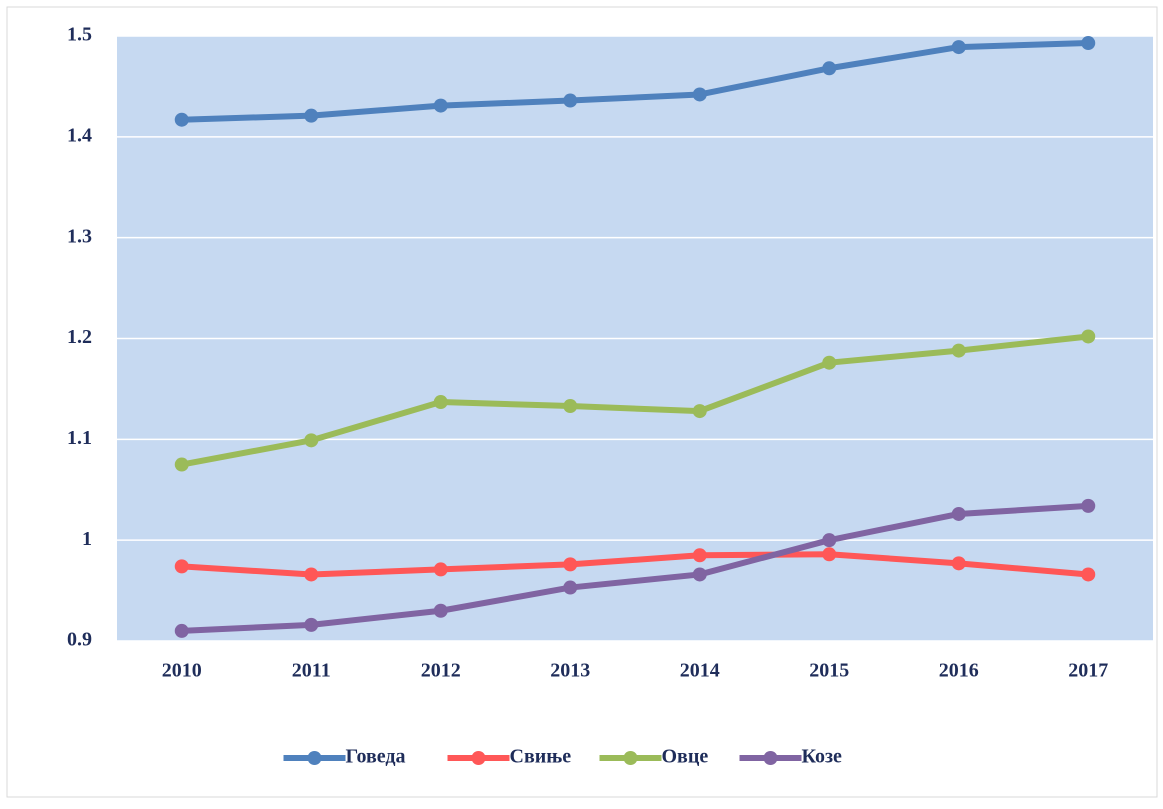 The width and height of the screenshot is (1163, 809). Describe the element at coordinates (376, 757) in the screenshot. I see `legend-label: Говеда` at that location.